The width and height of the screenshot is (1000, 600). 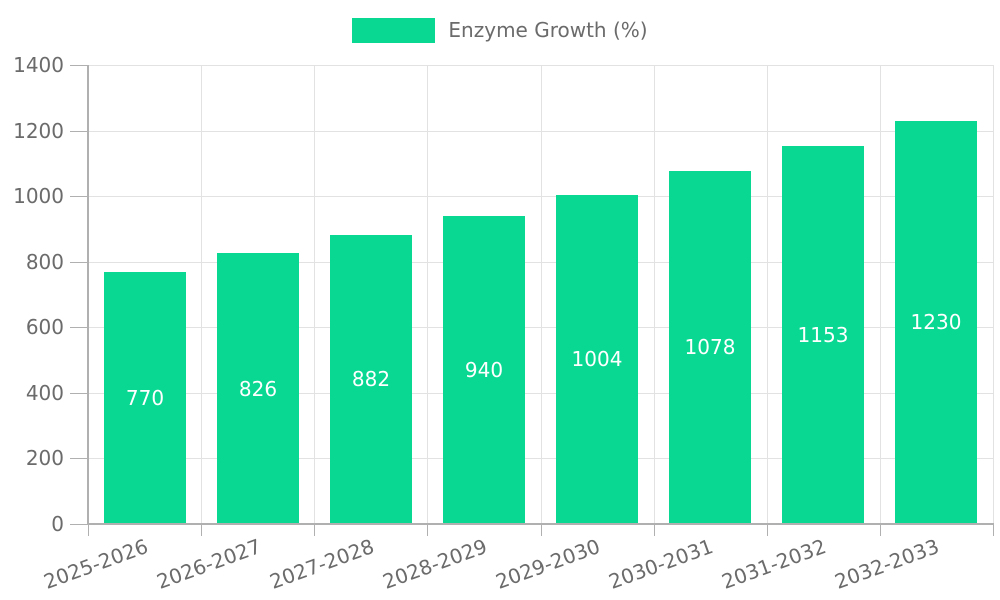 I want to click on y-axis-tick-label: 800, so click(x=44, y=262).